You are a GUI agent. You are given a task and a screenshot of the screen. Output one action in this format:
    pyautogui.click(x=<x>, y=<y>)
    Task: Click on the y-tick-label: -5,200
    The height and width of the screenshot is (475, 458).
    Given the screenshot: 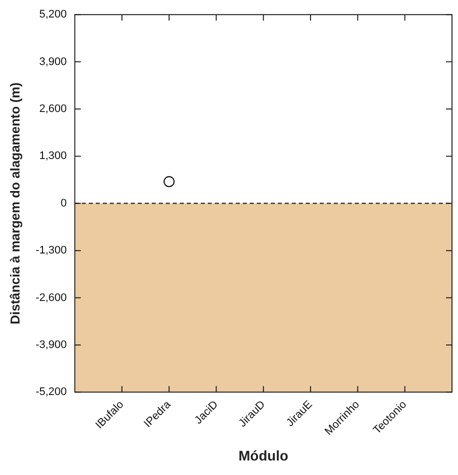 What is the action you would take?
    pyautogui.click(x=51, y=392)
    